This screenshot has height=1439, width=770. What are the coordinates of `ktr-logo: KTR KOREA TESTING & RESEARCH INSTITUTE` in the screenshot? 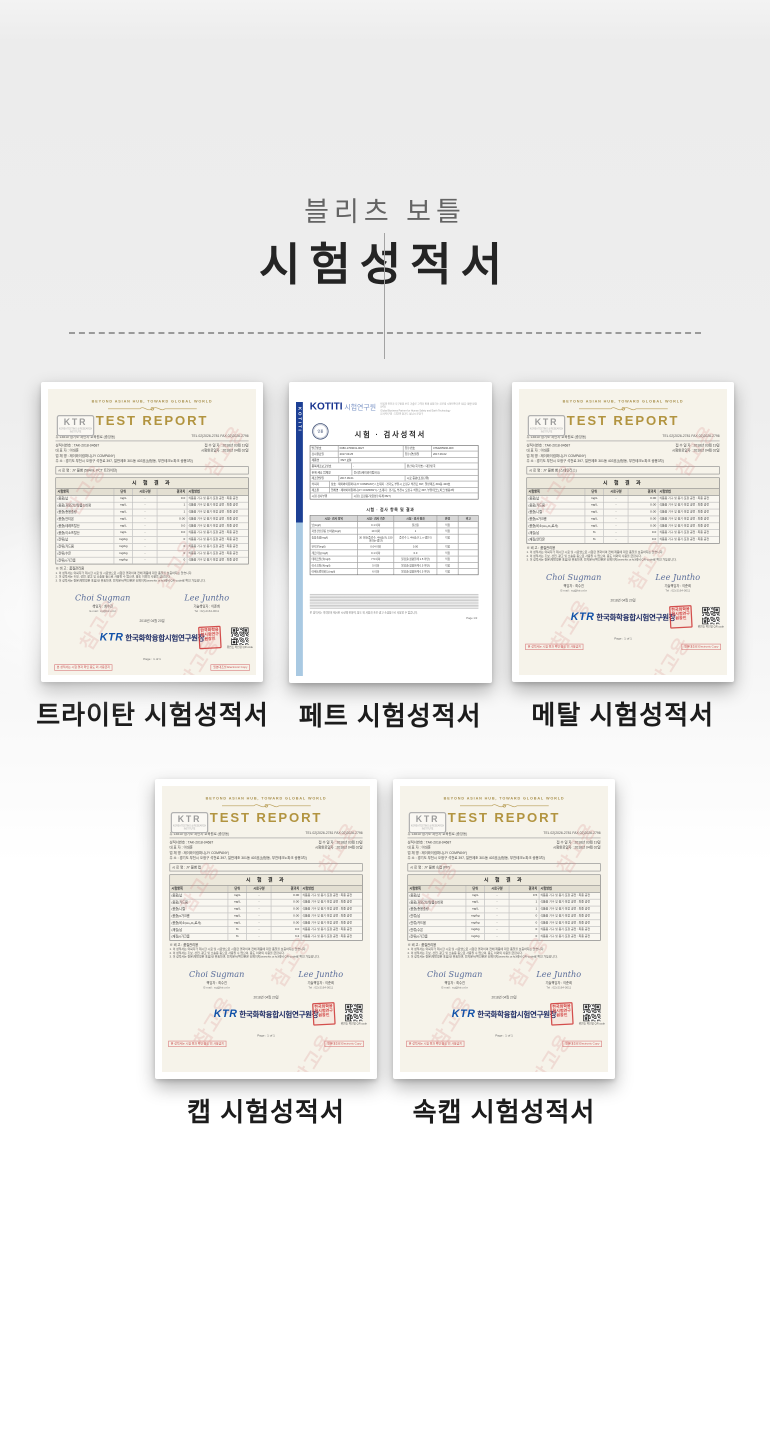 It's located at (427, 823).